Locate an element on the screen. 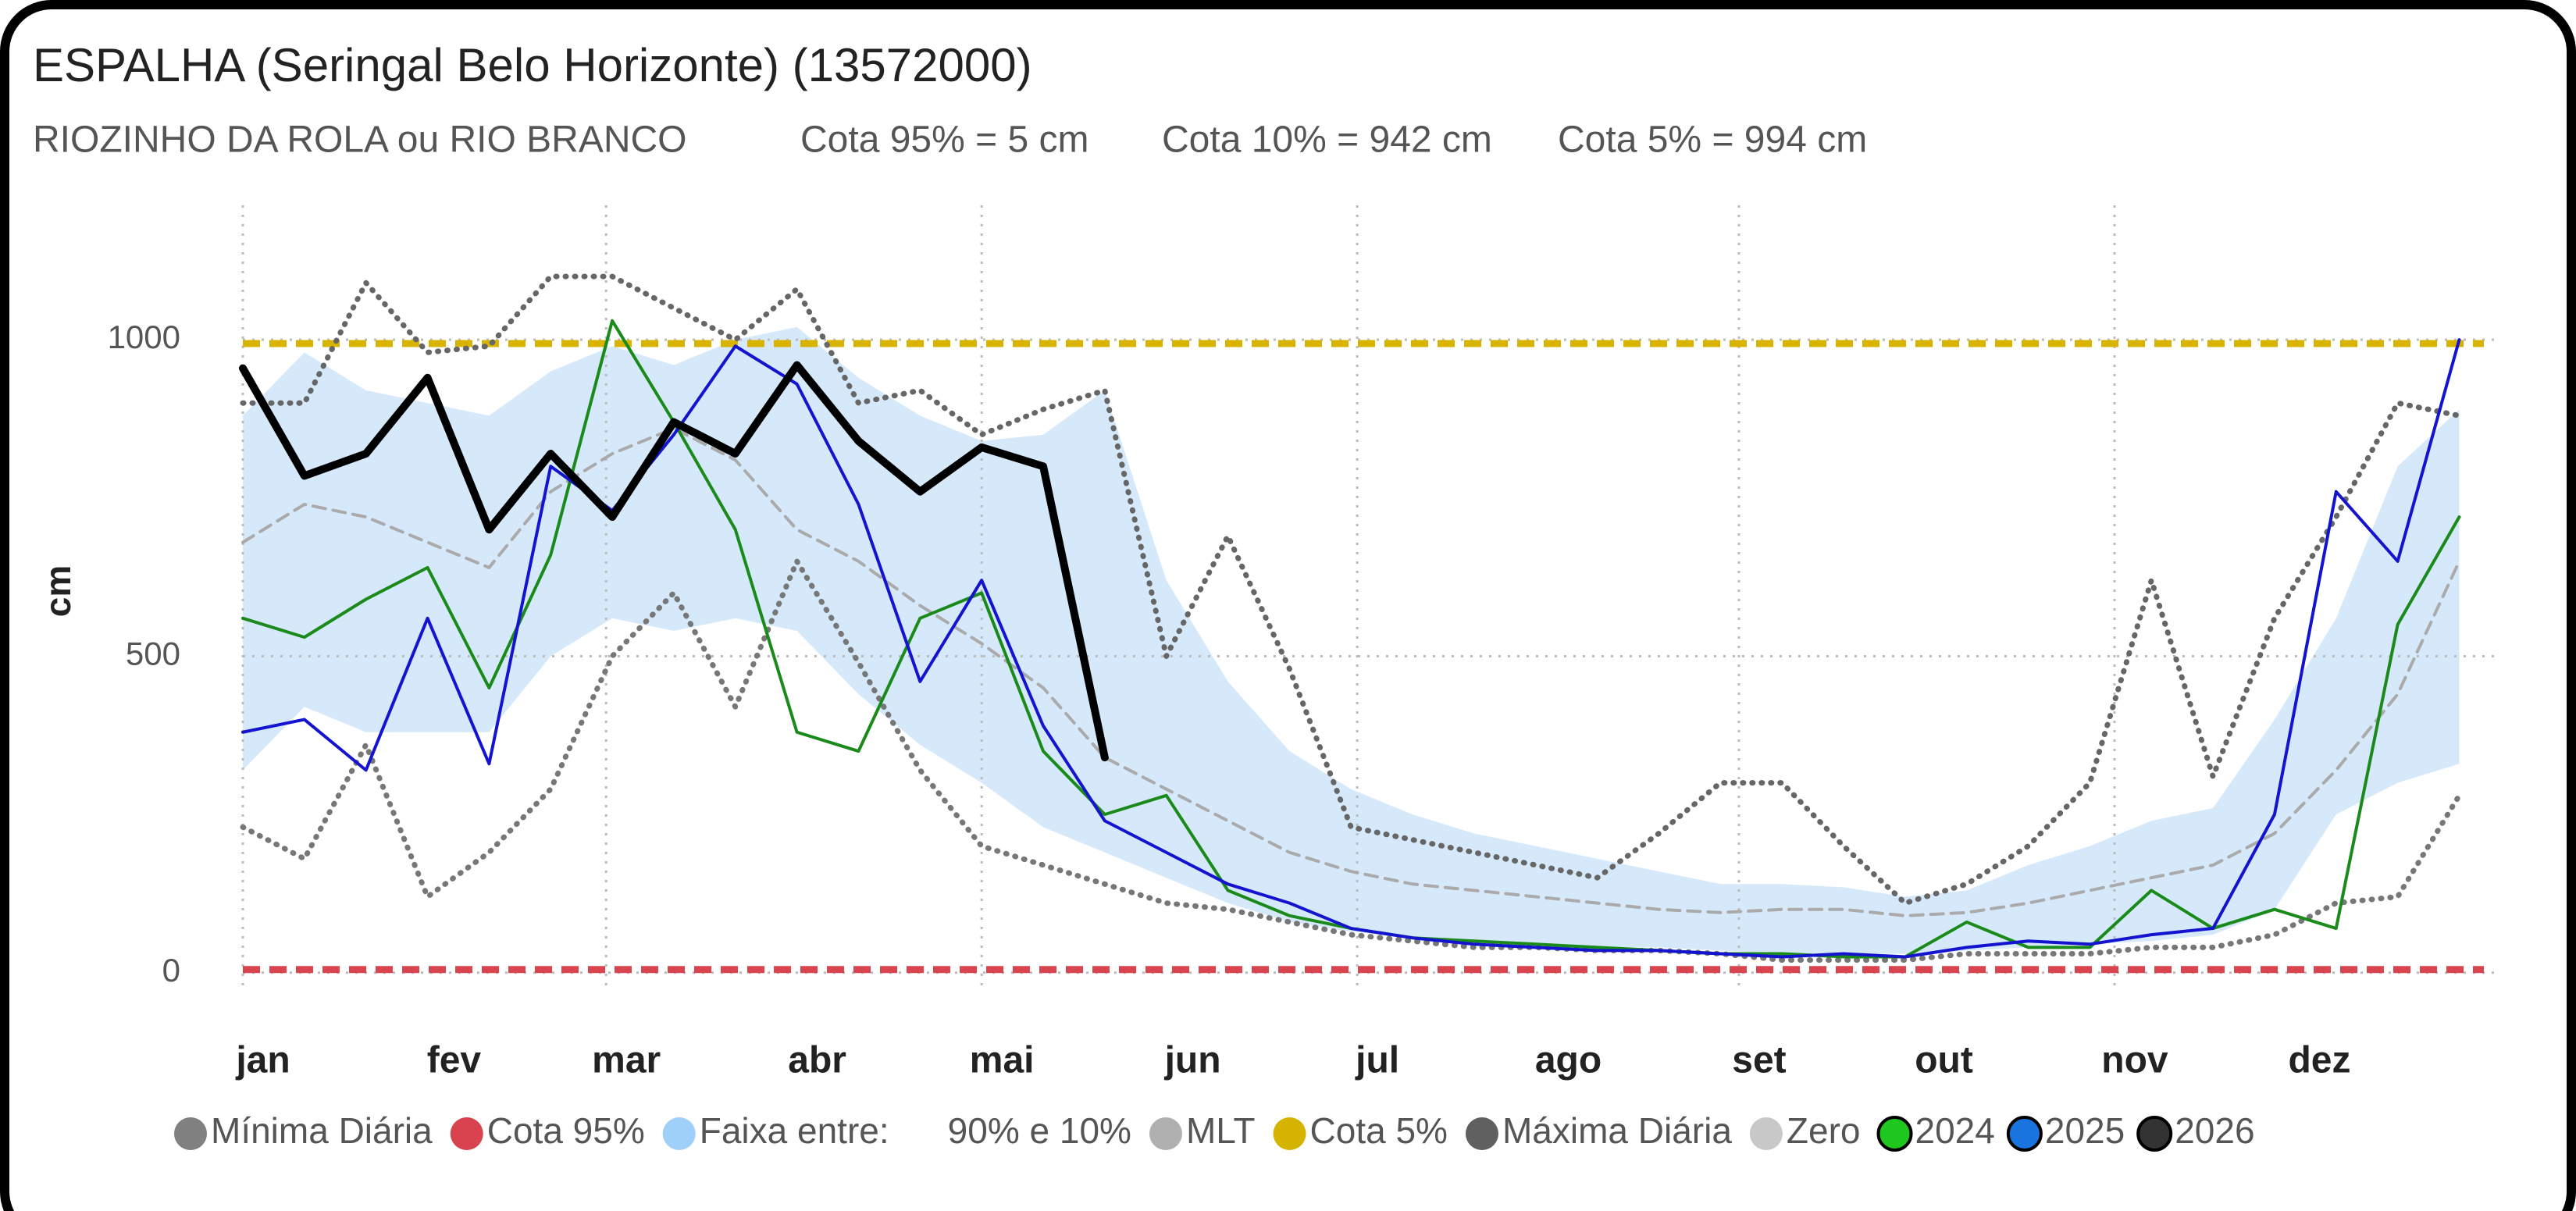  legend-label: Mínima Diária is located at coordinates (322, 1130).